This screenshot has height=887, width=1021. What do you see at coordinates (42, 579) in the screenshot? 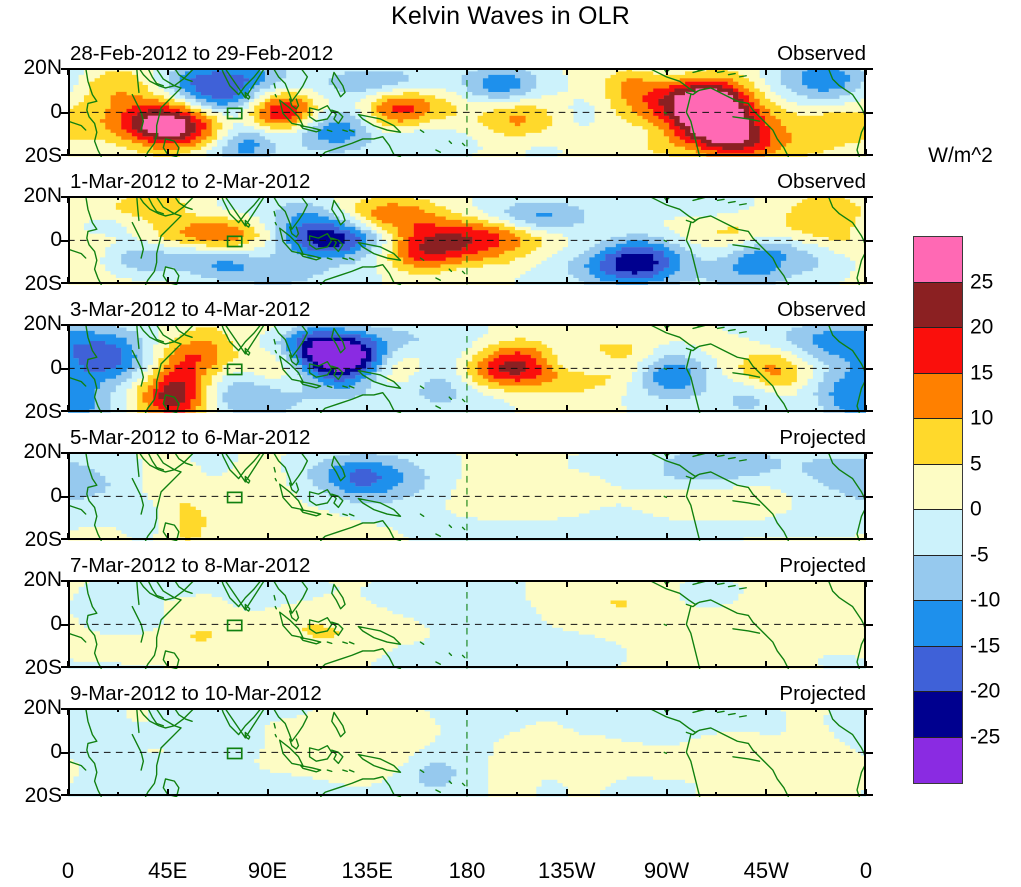
I see `y-axis-tick-label: 20N` at bounding box center [42, 579].